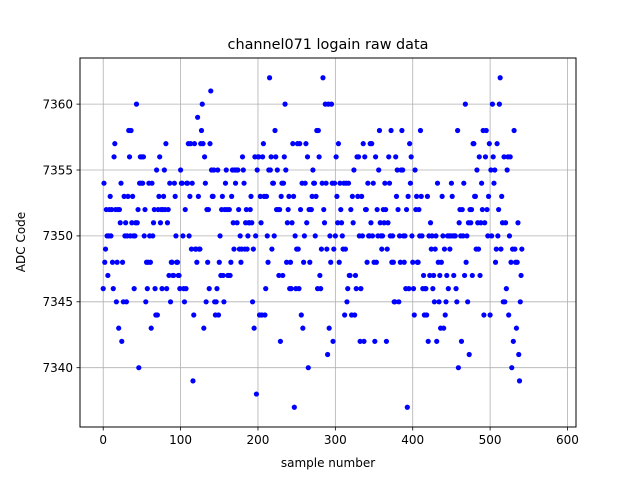 This screenshot has height=480, width=640. I want to click on y-axis-label: ADC Code, so click(21, 242).